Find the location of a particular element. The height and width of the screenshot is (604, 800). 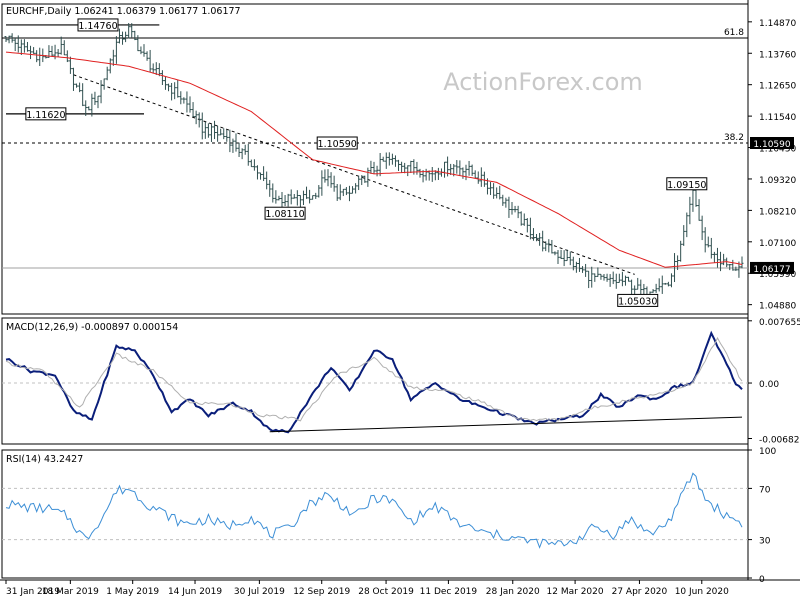

price-annotation: 1.08110 is located at coordinates (285, 213).